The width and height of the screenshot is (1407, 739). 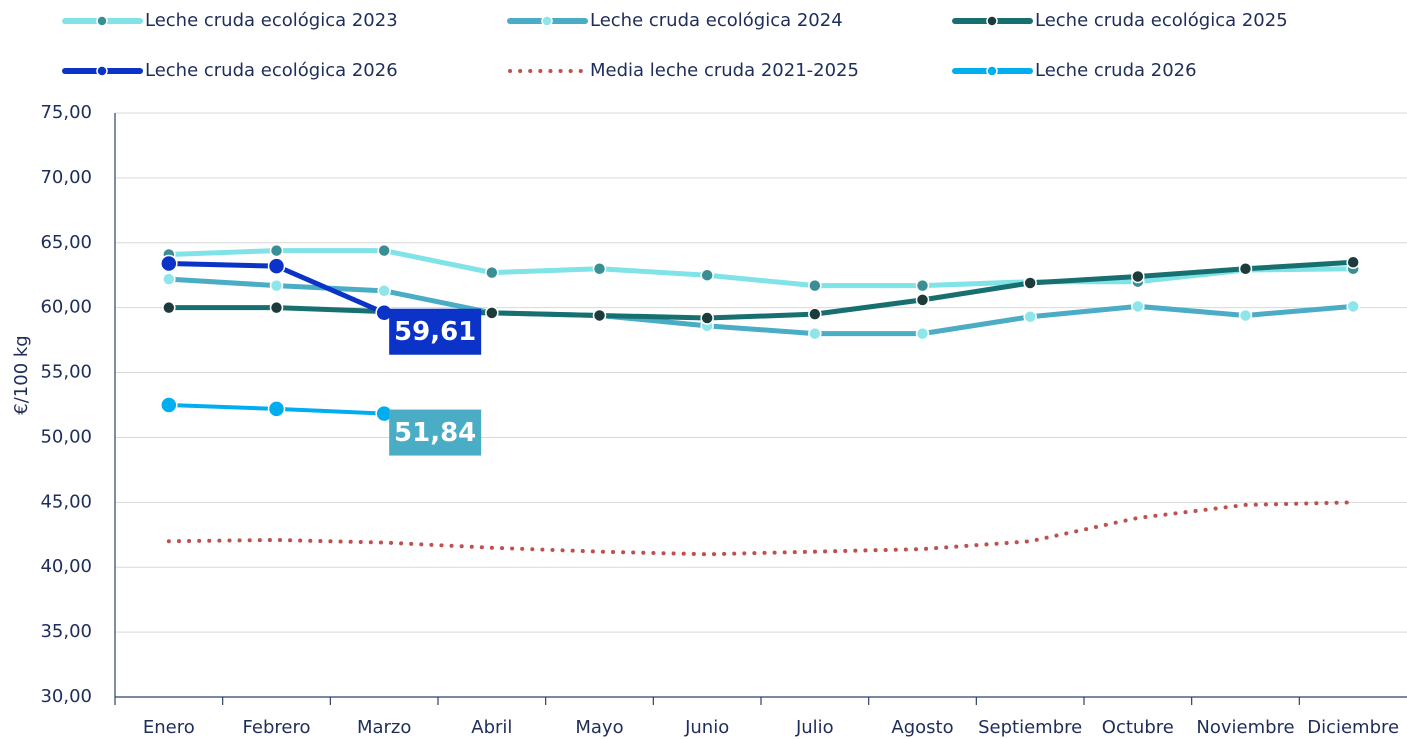 I want to click on y-tick-label: 70,00, so click(x=66, y=177).